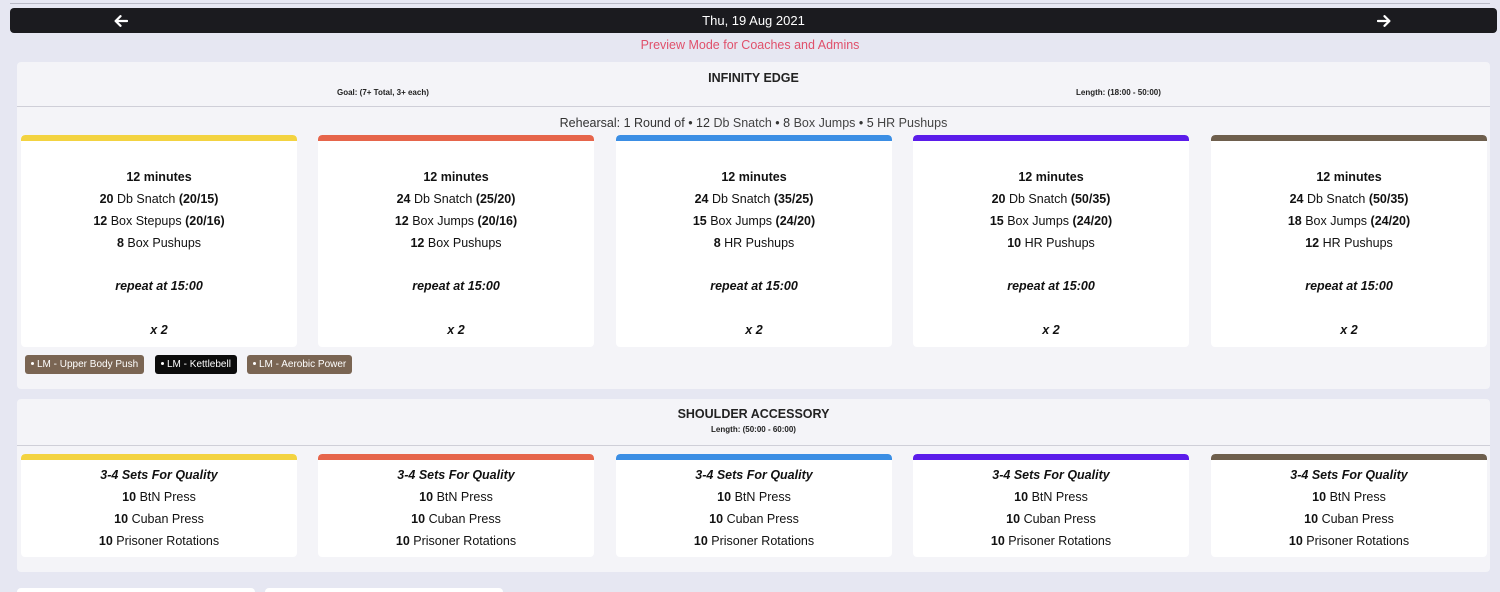 This screenshot has height=592, width=1500. I want to click on current-date: Thu, 19 Aug 2021, so click(753, 20).